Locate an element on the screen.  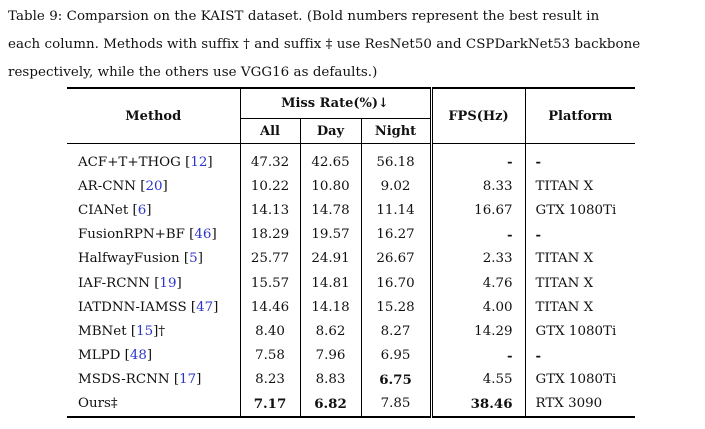
table-row: FusionRPN+BF [46] 18.29 19.57 16.27- - is located at coordinates (351, 234).